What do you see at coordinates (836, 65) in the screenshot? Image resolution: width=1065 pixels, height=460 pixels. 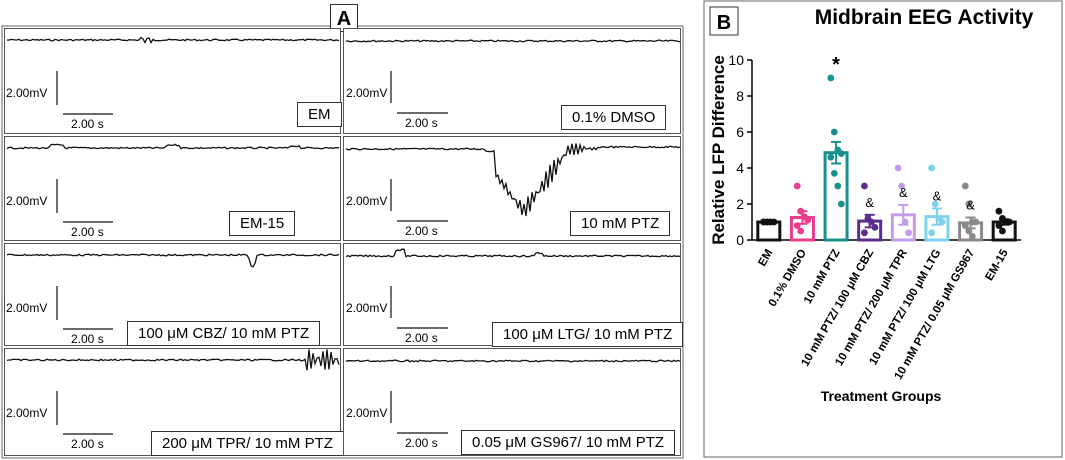 I see `significance-marker: *` at bounding box center [836, 65].